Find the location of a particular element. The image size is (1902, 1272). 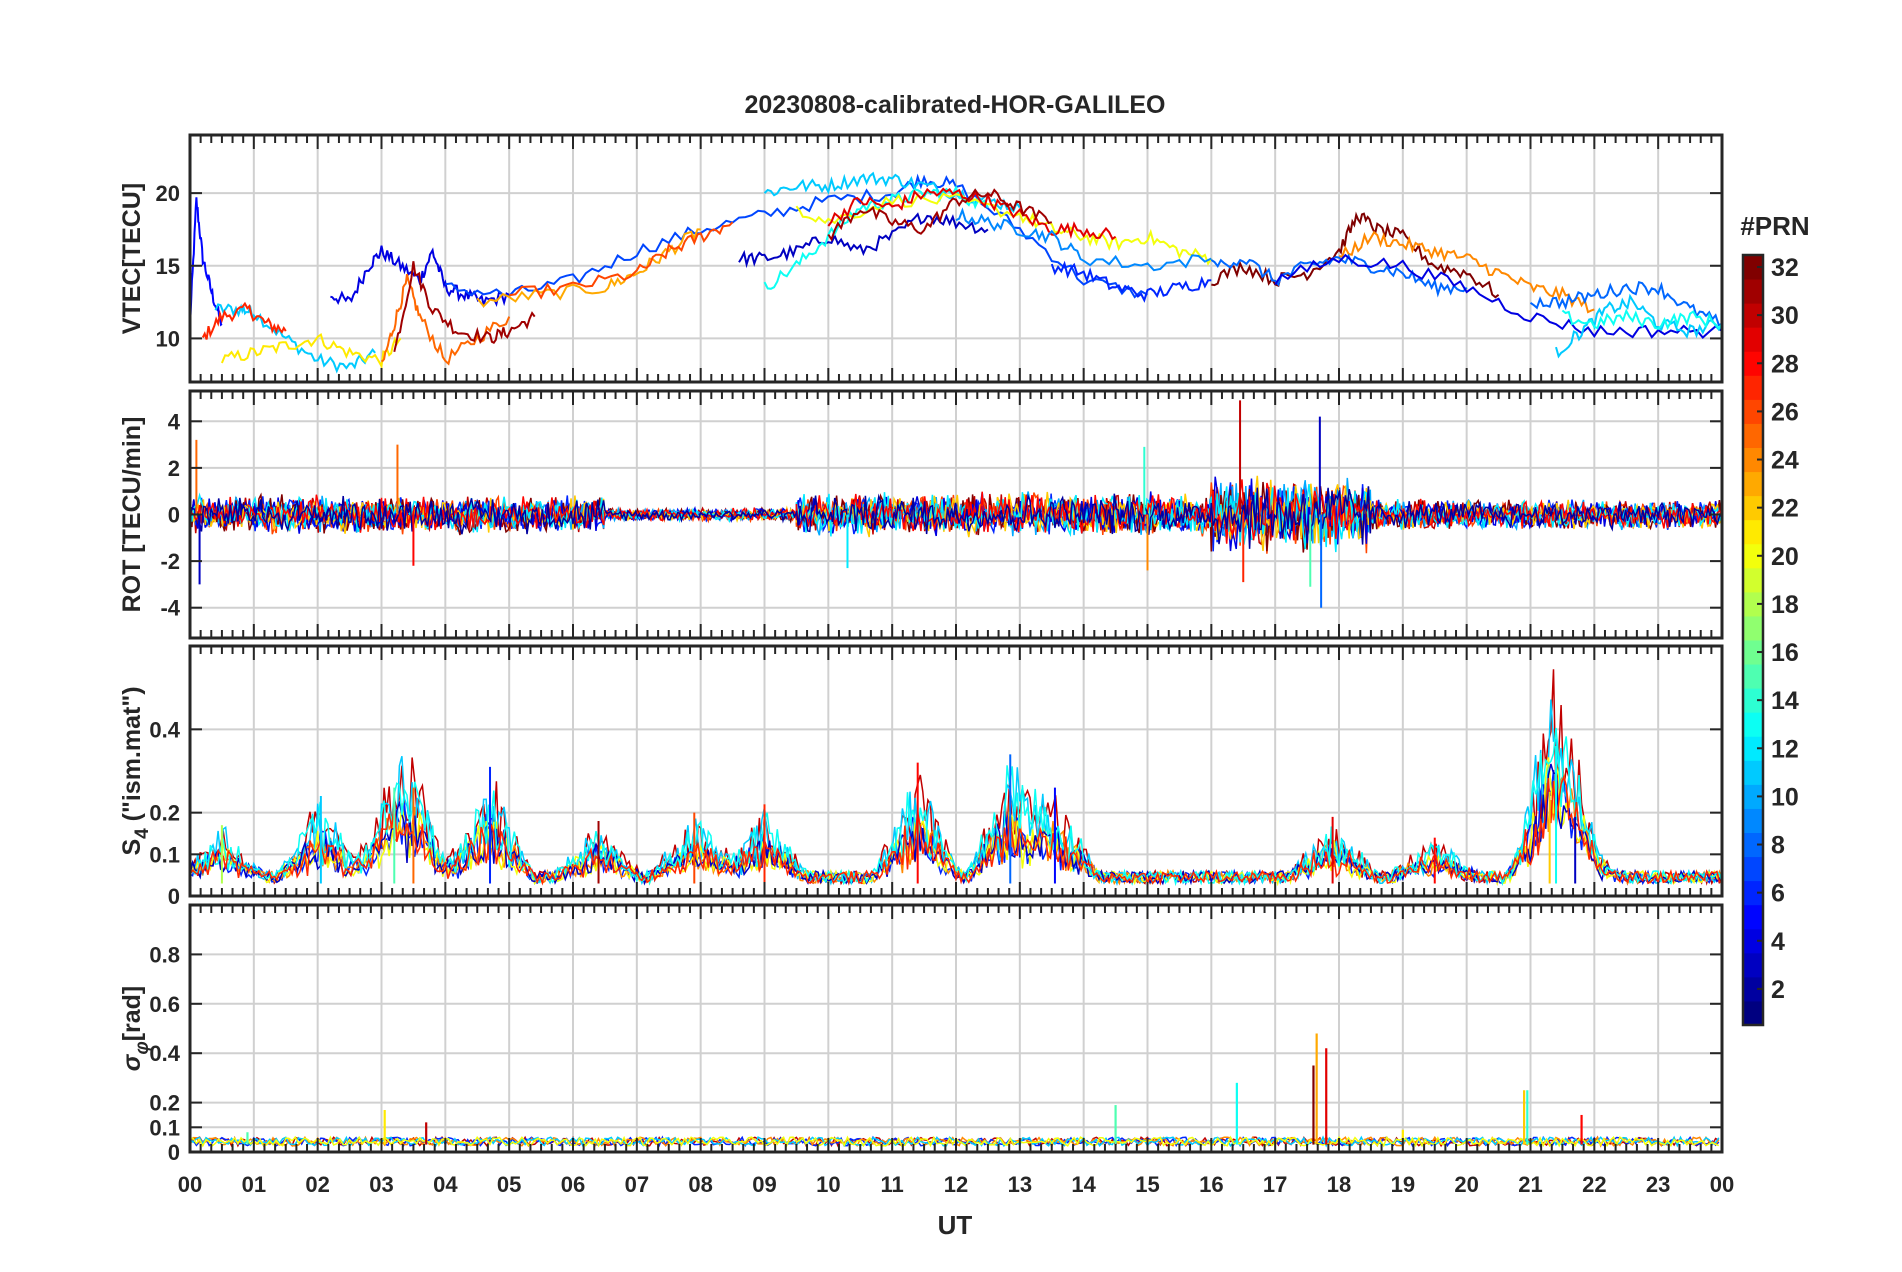

y-tick-label: 0.4 is located at coordinates (164, 1053).